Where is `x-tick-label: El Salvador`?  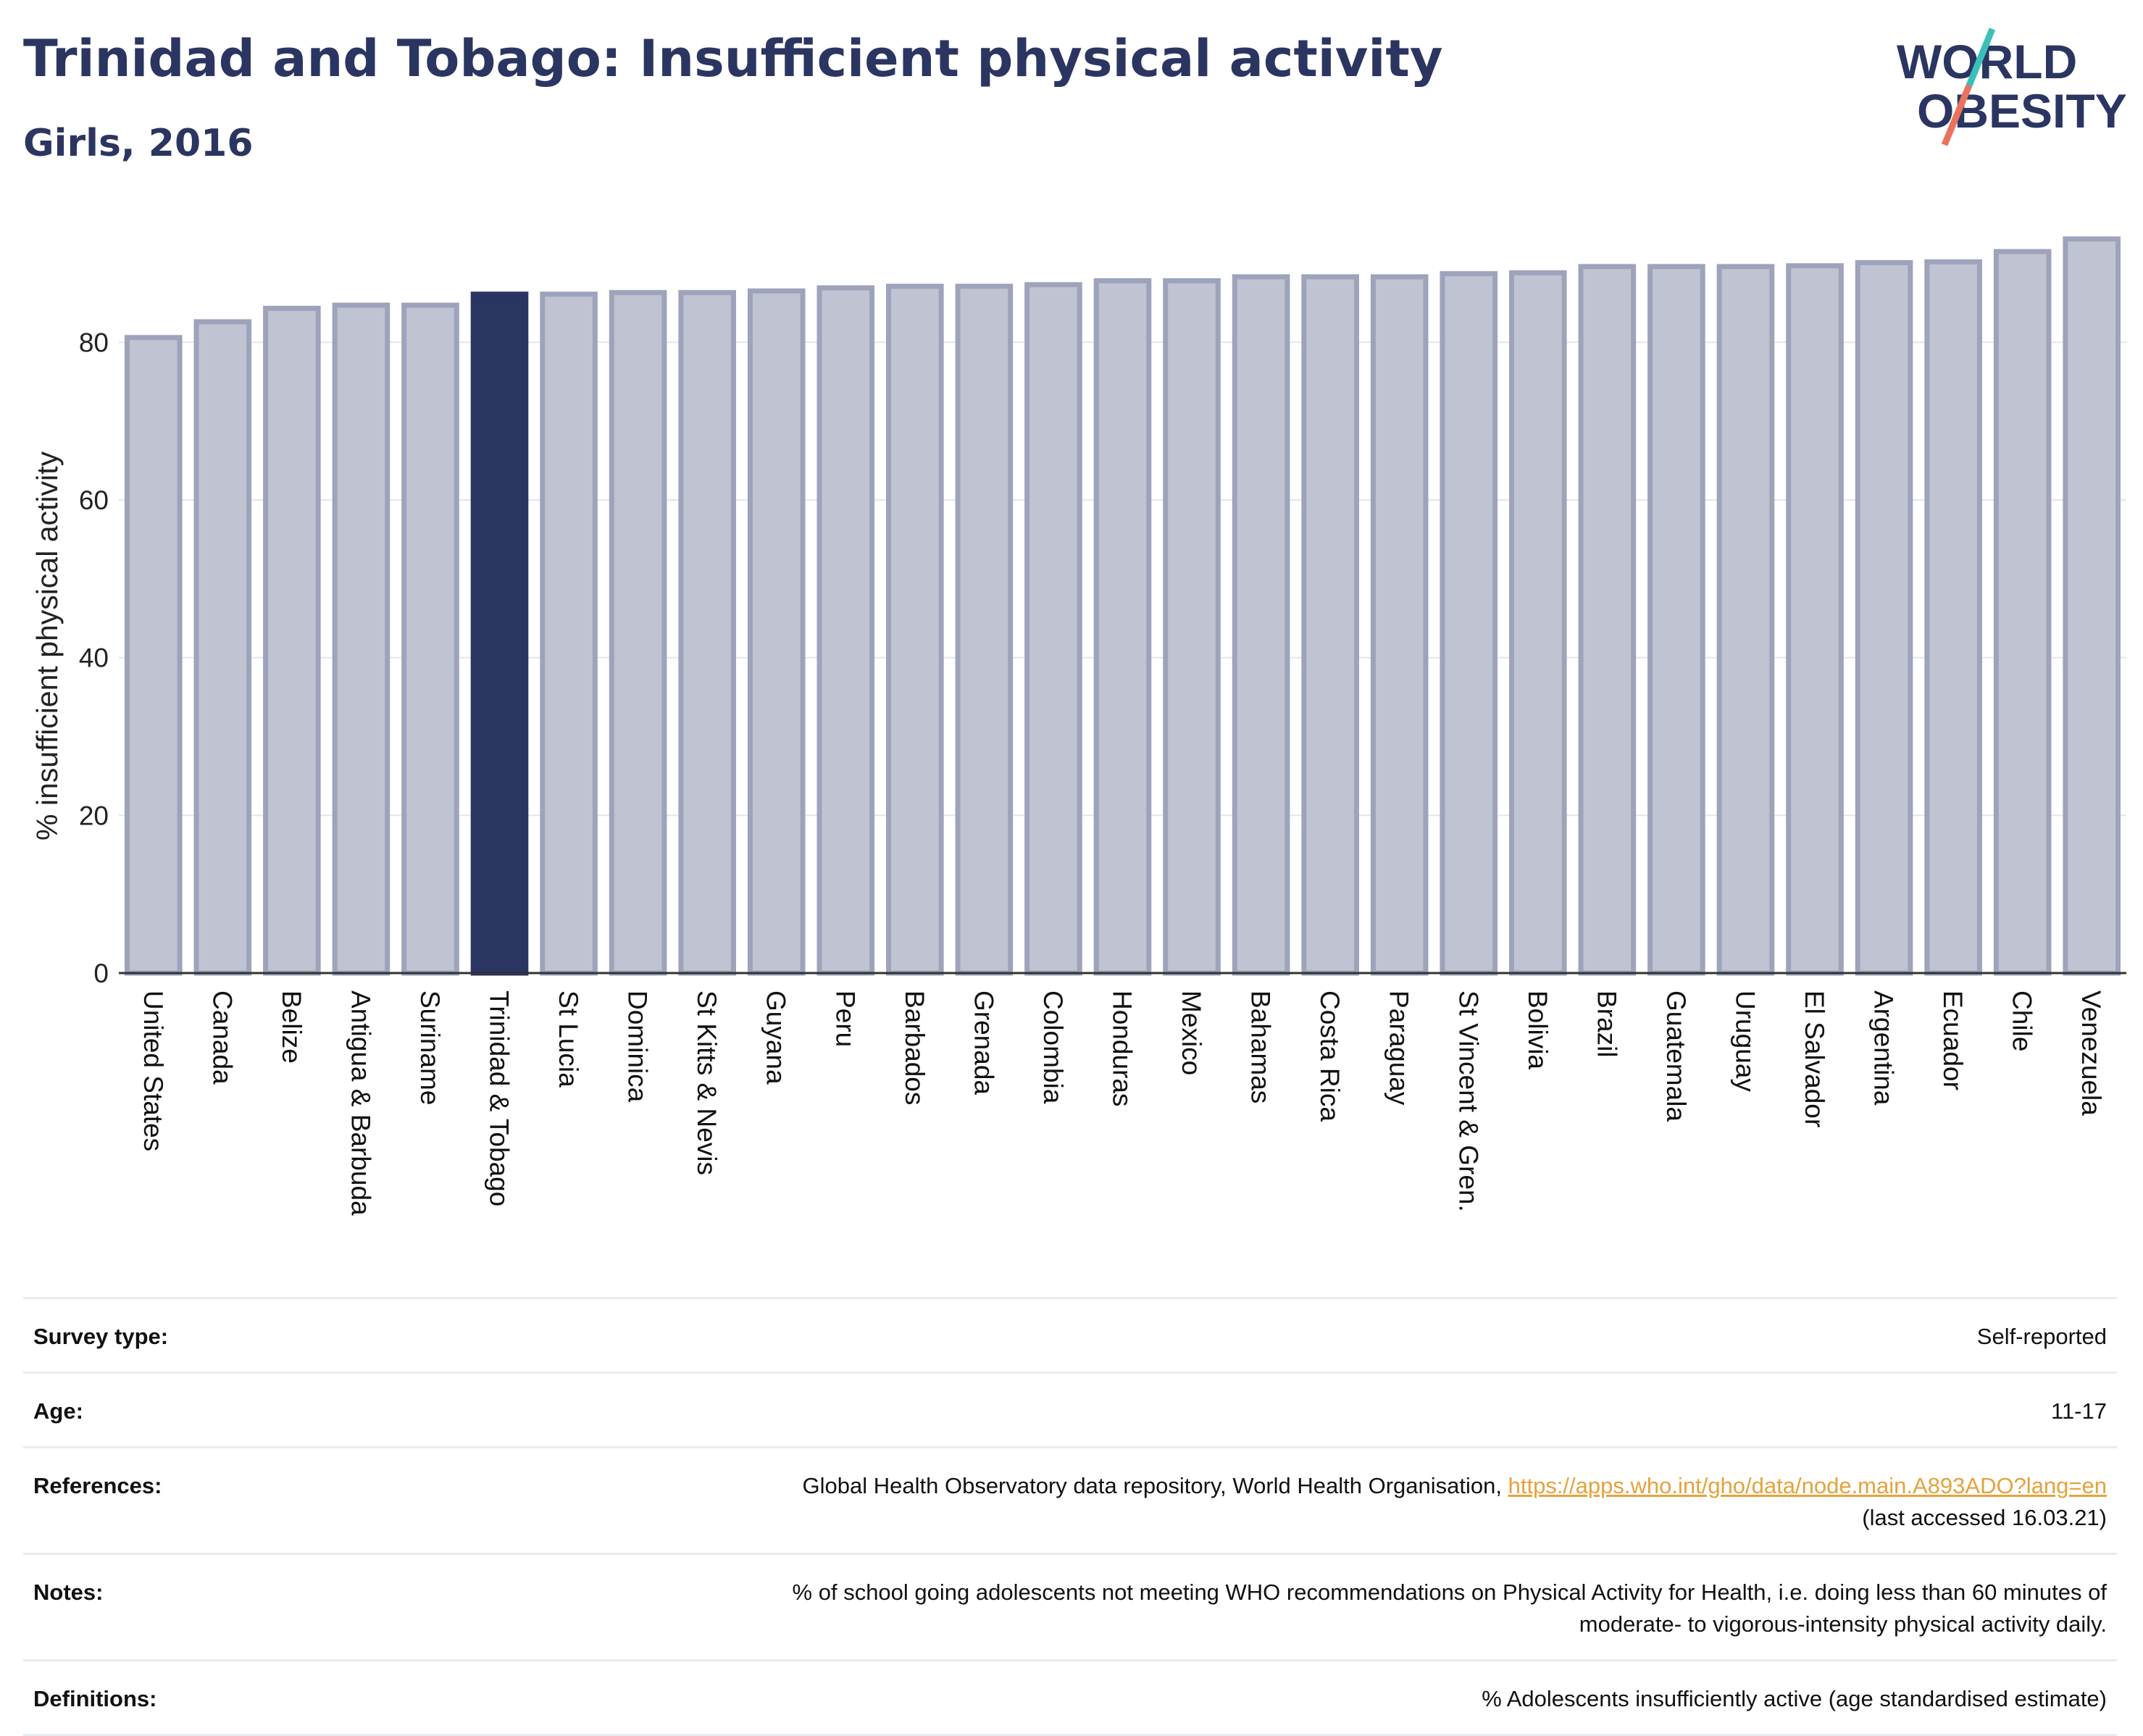
x-tick-label: El Salvador is located at coordinates (1815, 1058).